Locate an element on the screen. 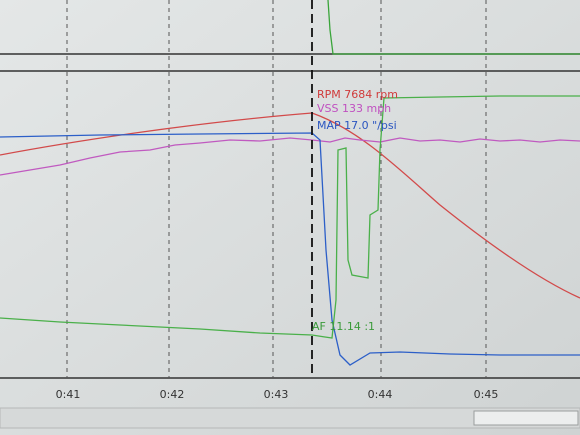 This screenshot has height=435, width=580. scroll-thumb is located at coordinates (526, 418).